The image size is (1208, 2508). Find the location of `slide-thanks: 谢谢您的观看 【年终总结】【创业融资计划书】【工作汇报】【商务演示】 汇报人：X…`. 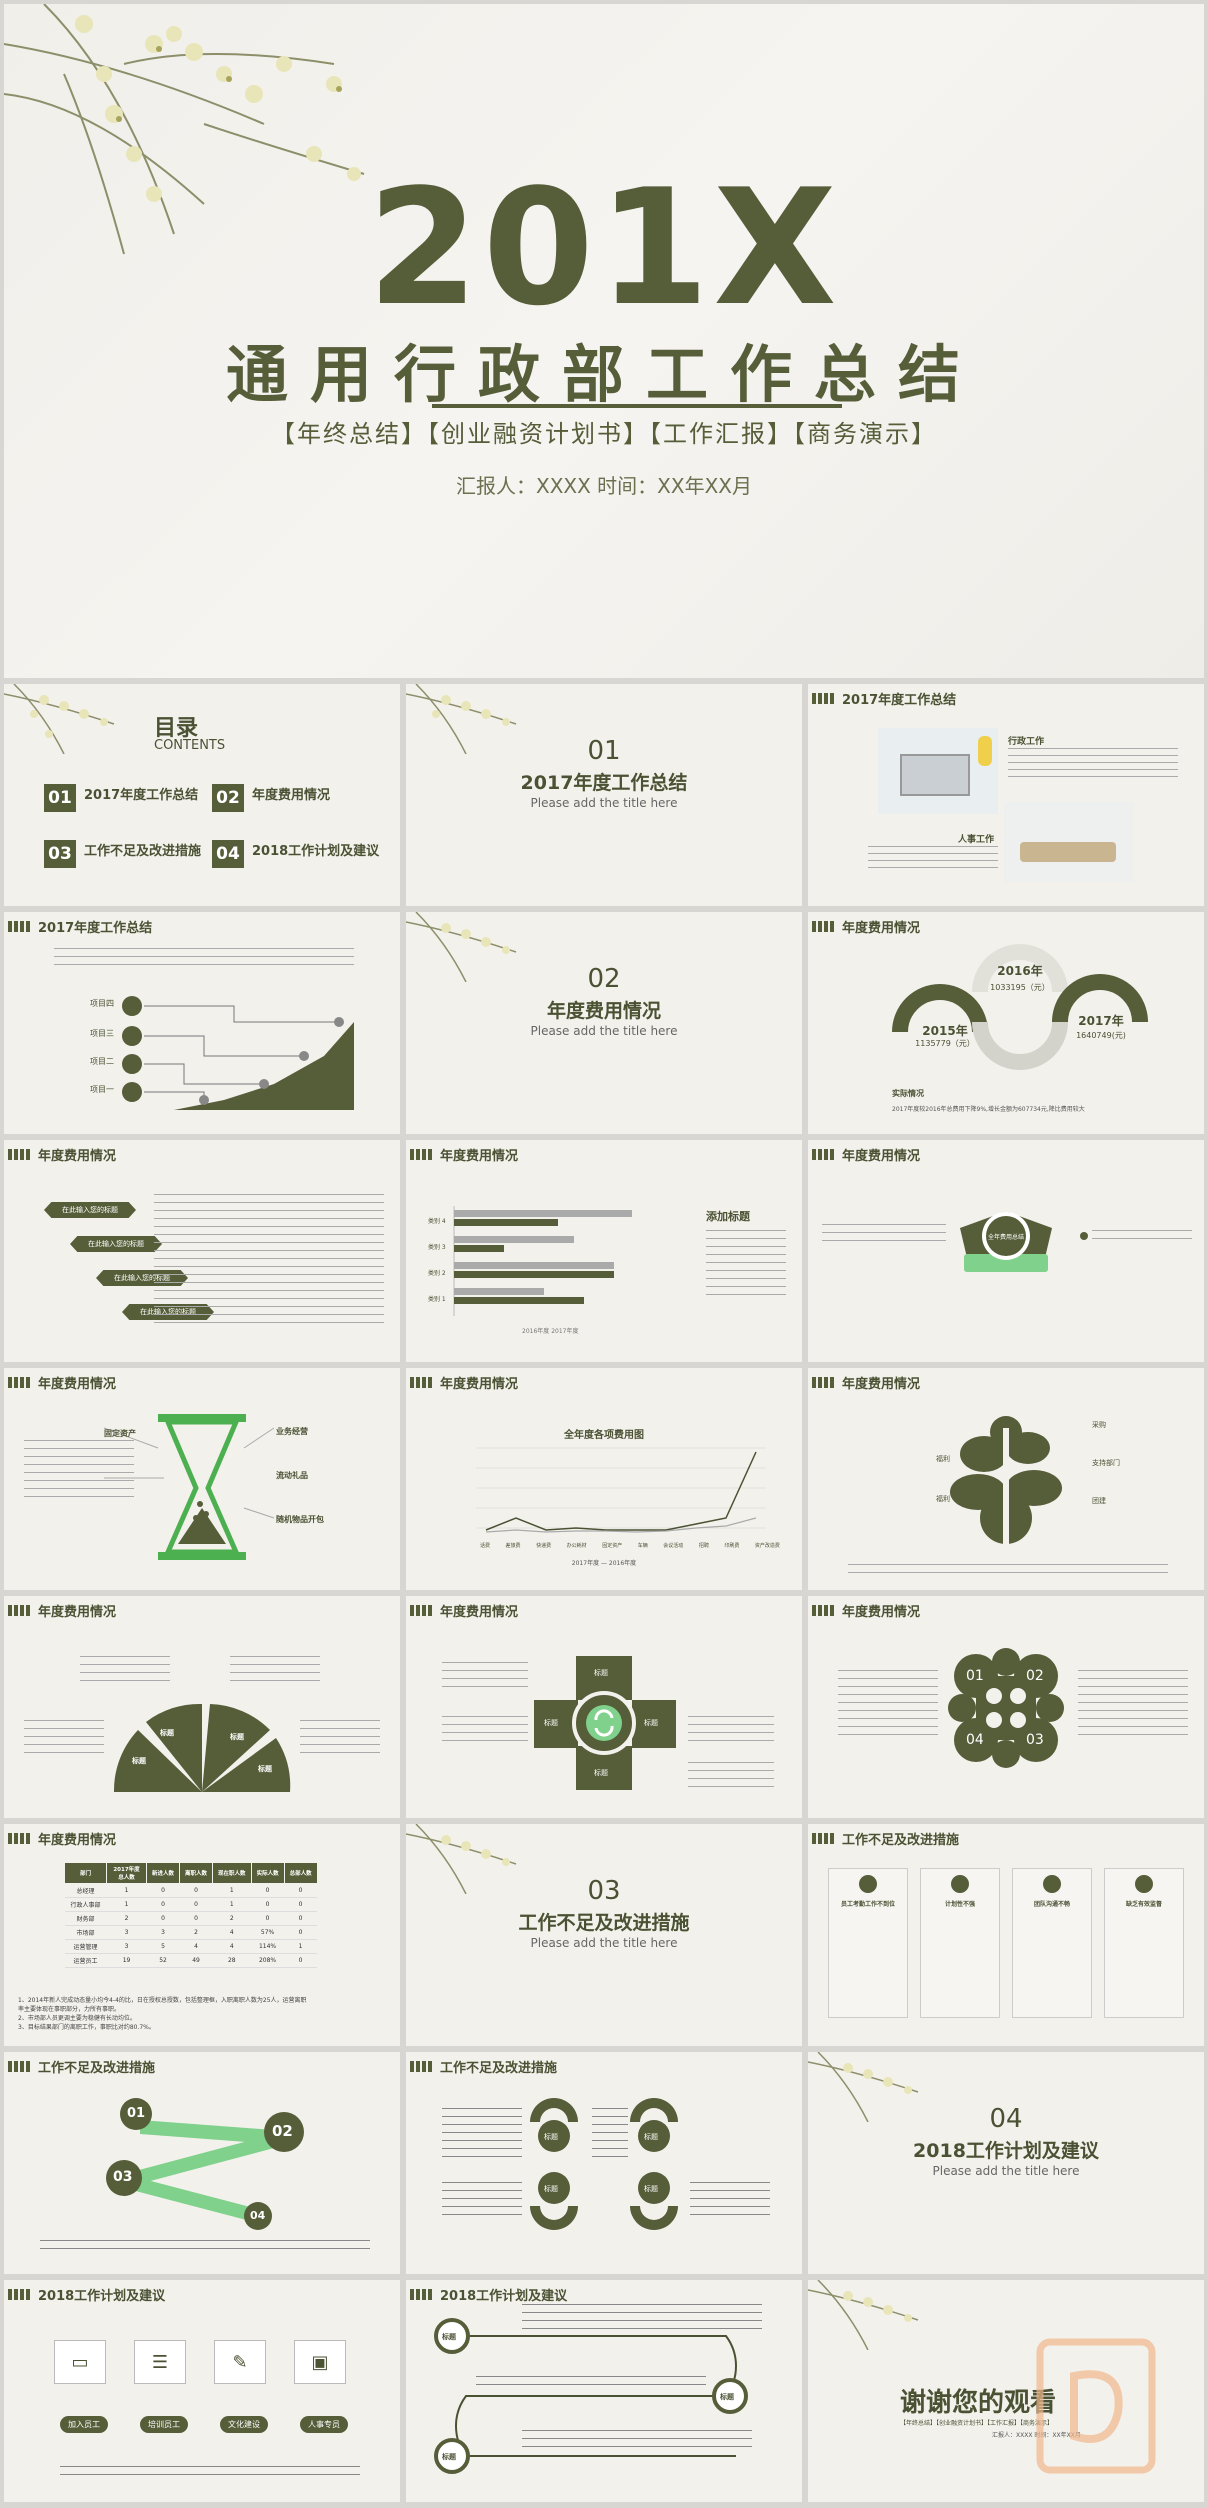

slide-thanks: 谢谢您的观看 【年终总结】【创业融资计划书】【工作汇报】【商务演示】 汇报人：X… is located at coordinates (1006, 2391).